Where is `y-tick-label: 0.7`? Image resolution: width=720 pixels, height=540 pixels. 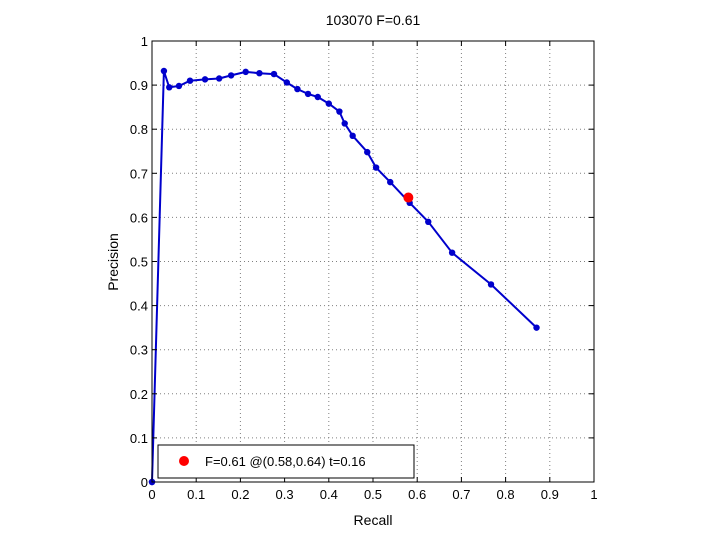 y-tick-label: 0.7 is located at coordinates (139, 173).